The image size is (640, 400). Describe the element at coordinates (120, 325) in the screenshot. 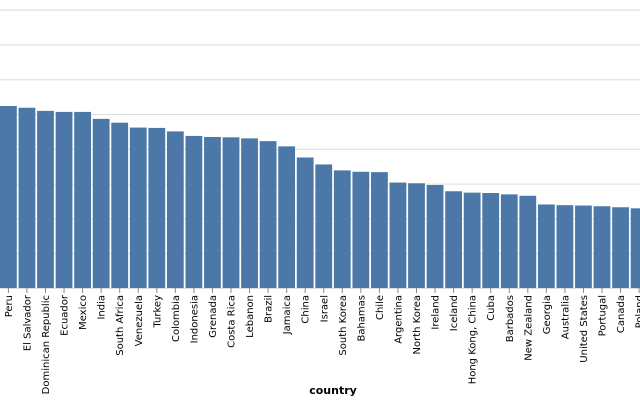

I see `x-tick-label-south-africa: South Africa` at that location.